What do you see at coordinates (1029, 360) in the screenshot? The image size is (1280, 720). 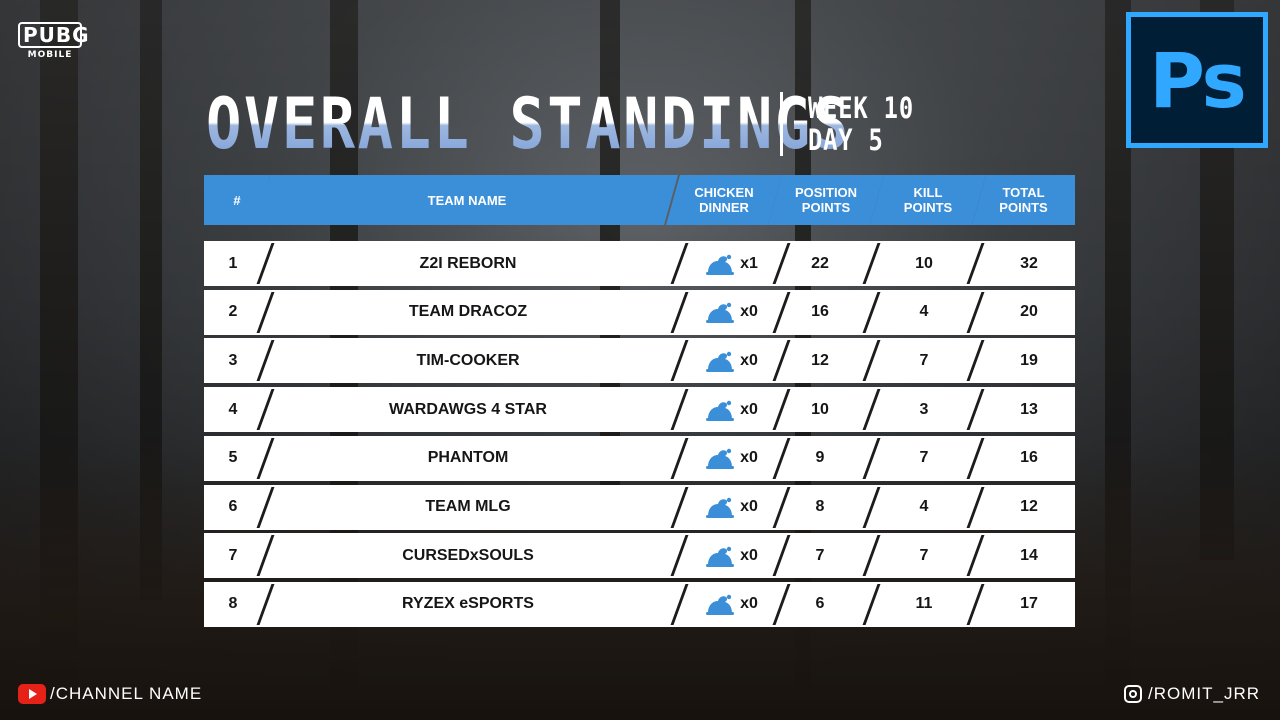 I see `total-points-cell: 19` at bounding box center [1029, 360].